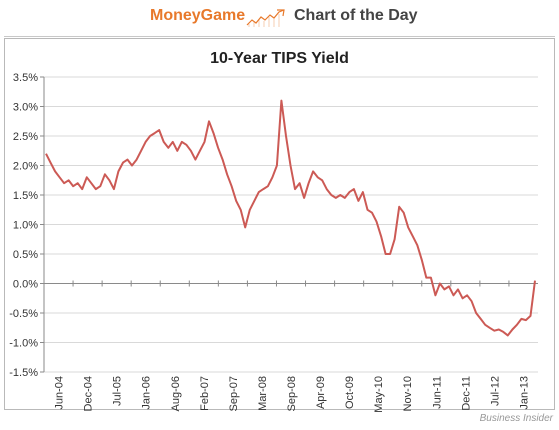 The image size is (559, 430). I want to click on y-tick-label: 3.5%, so click(25, 78).